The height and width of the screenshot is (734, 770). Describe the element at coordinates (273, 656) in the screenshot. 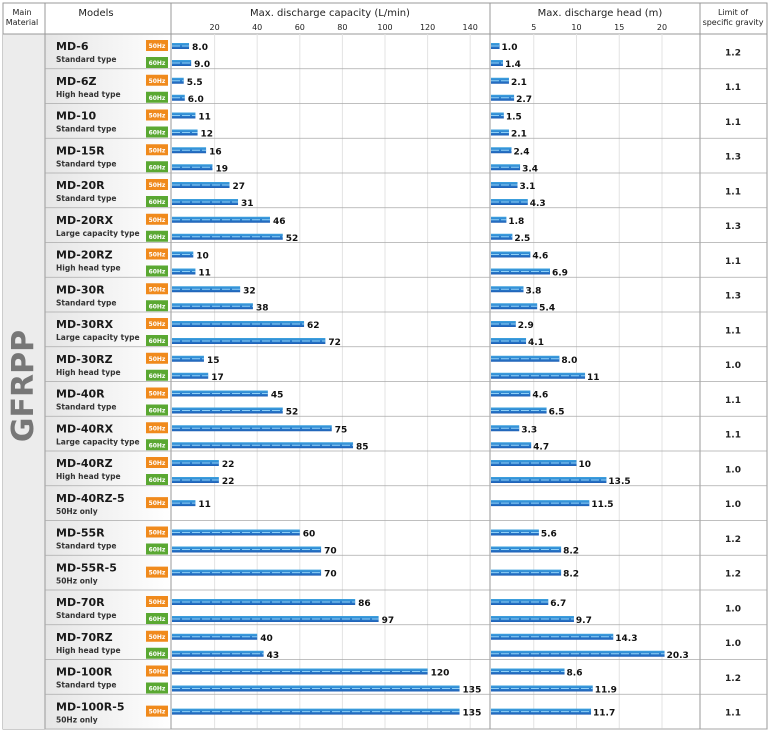

I see `capacity-value-label: 43` at that location.